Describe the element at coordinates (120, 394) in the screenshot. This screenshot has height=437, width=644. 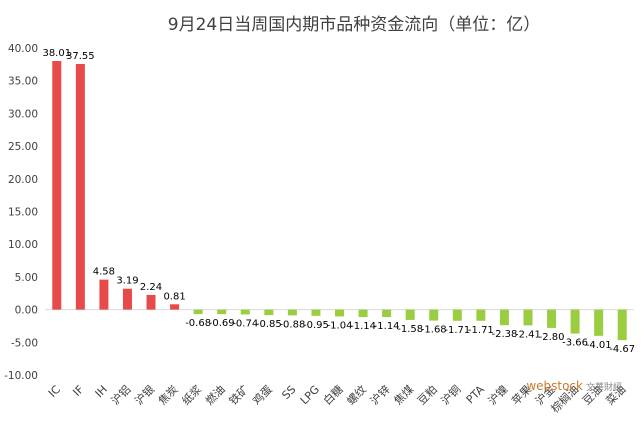
I see `x-tick-label: 沪铝` at that location.